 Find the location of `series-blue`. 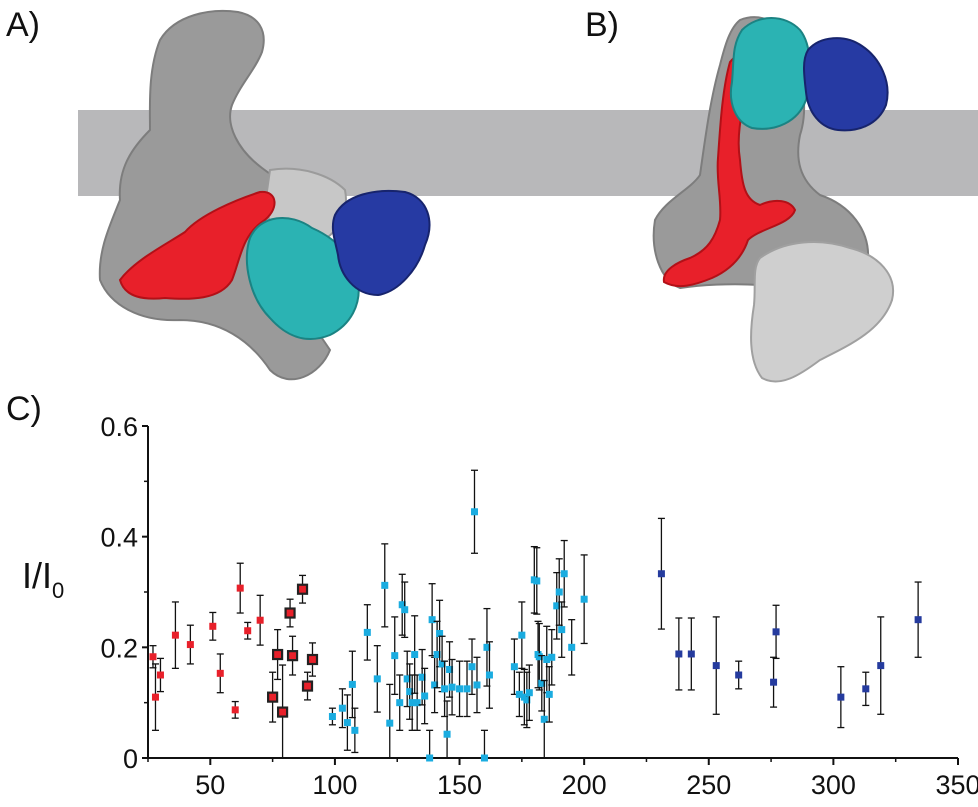

series-blue is located at coordinates (789, 623).